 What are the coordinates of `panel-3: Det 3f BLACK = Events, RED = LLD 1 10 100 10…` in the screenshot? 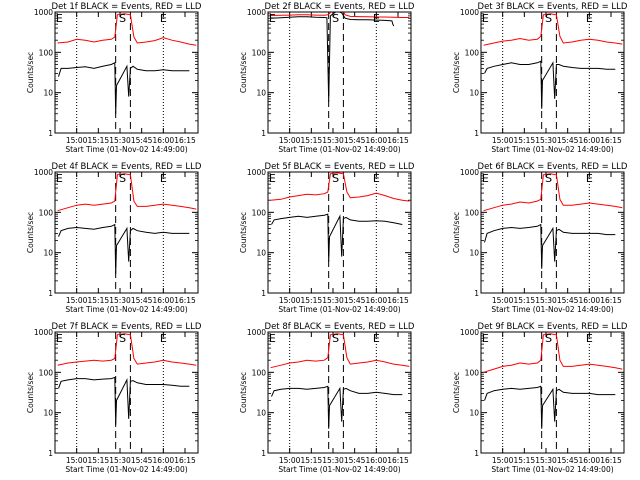 It's located at (540, 78).